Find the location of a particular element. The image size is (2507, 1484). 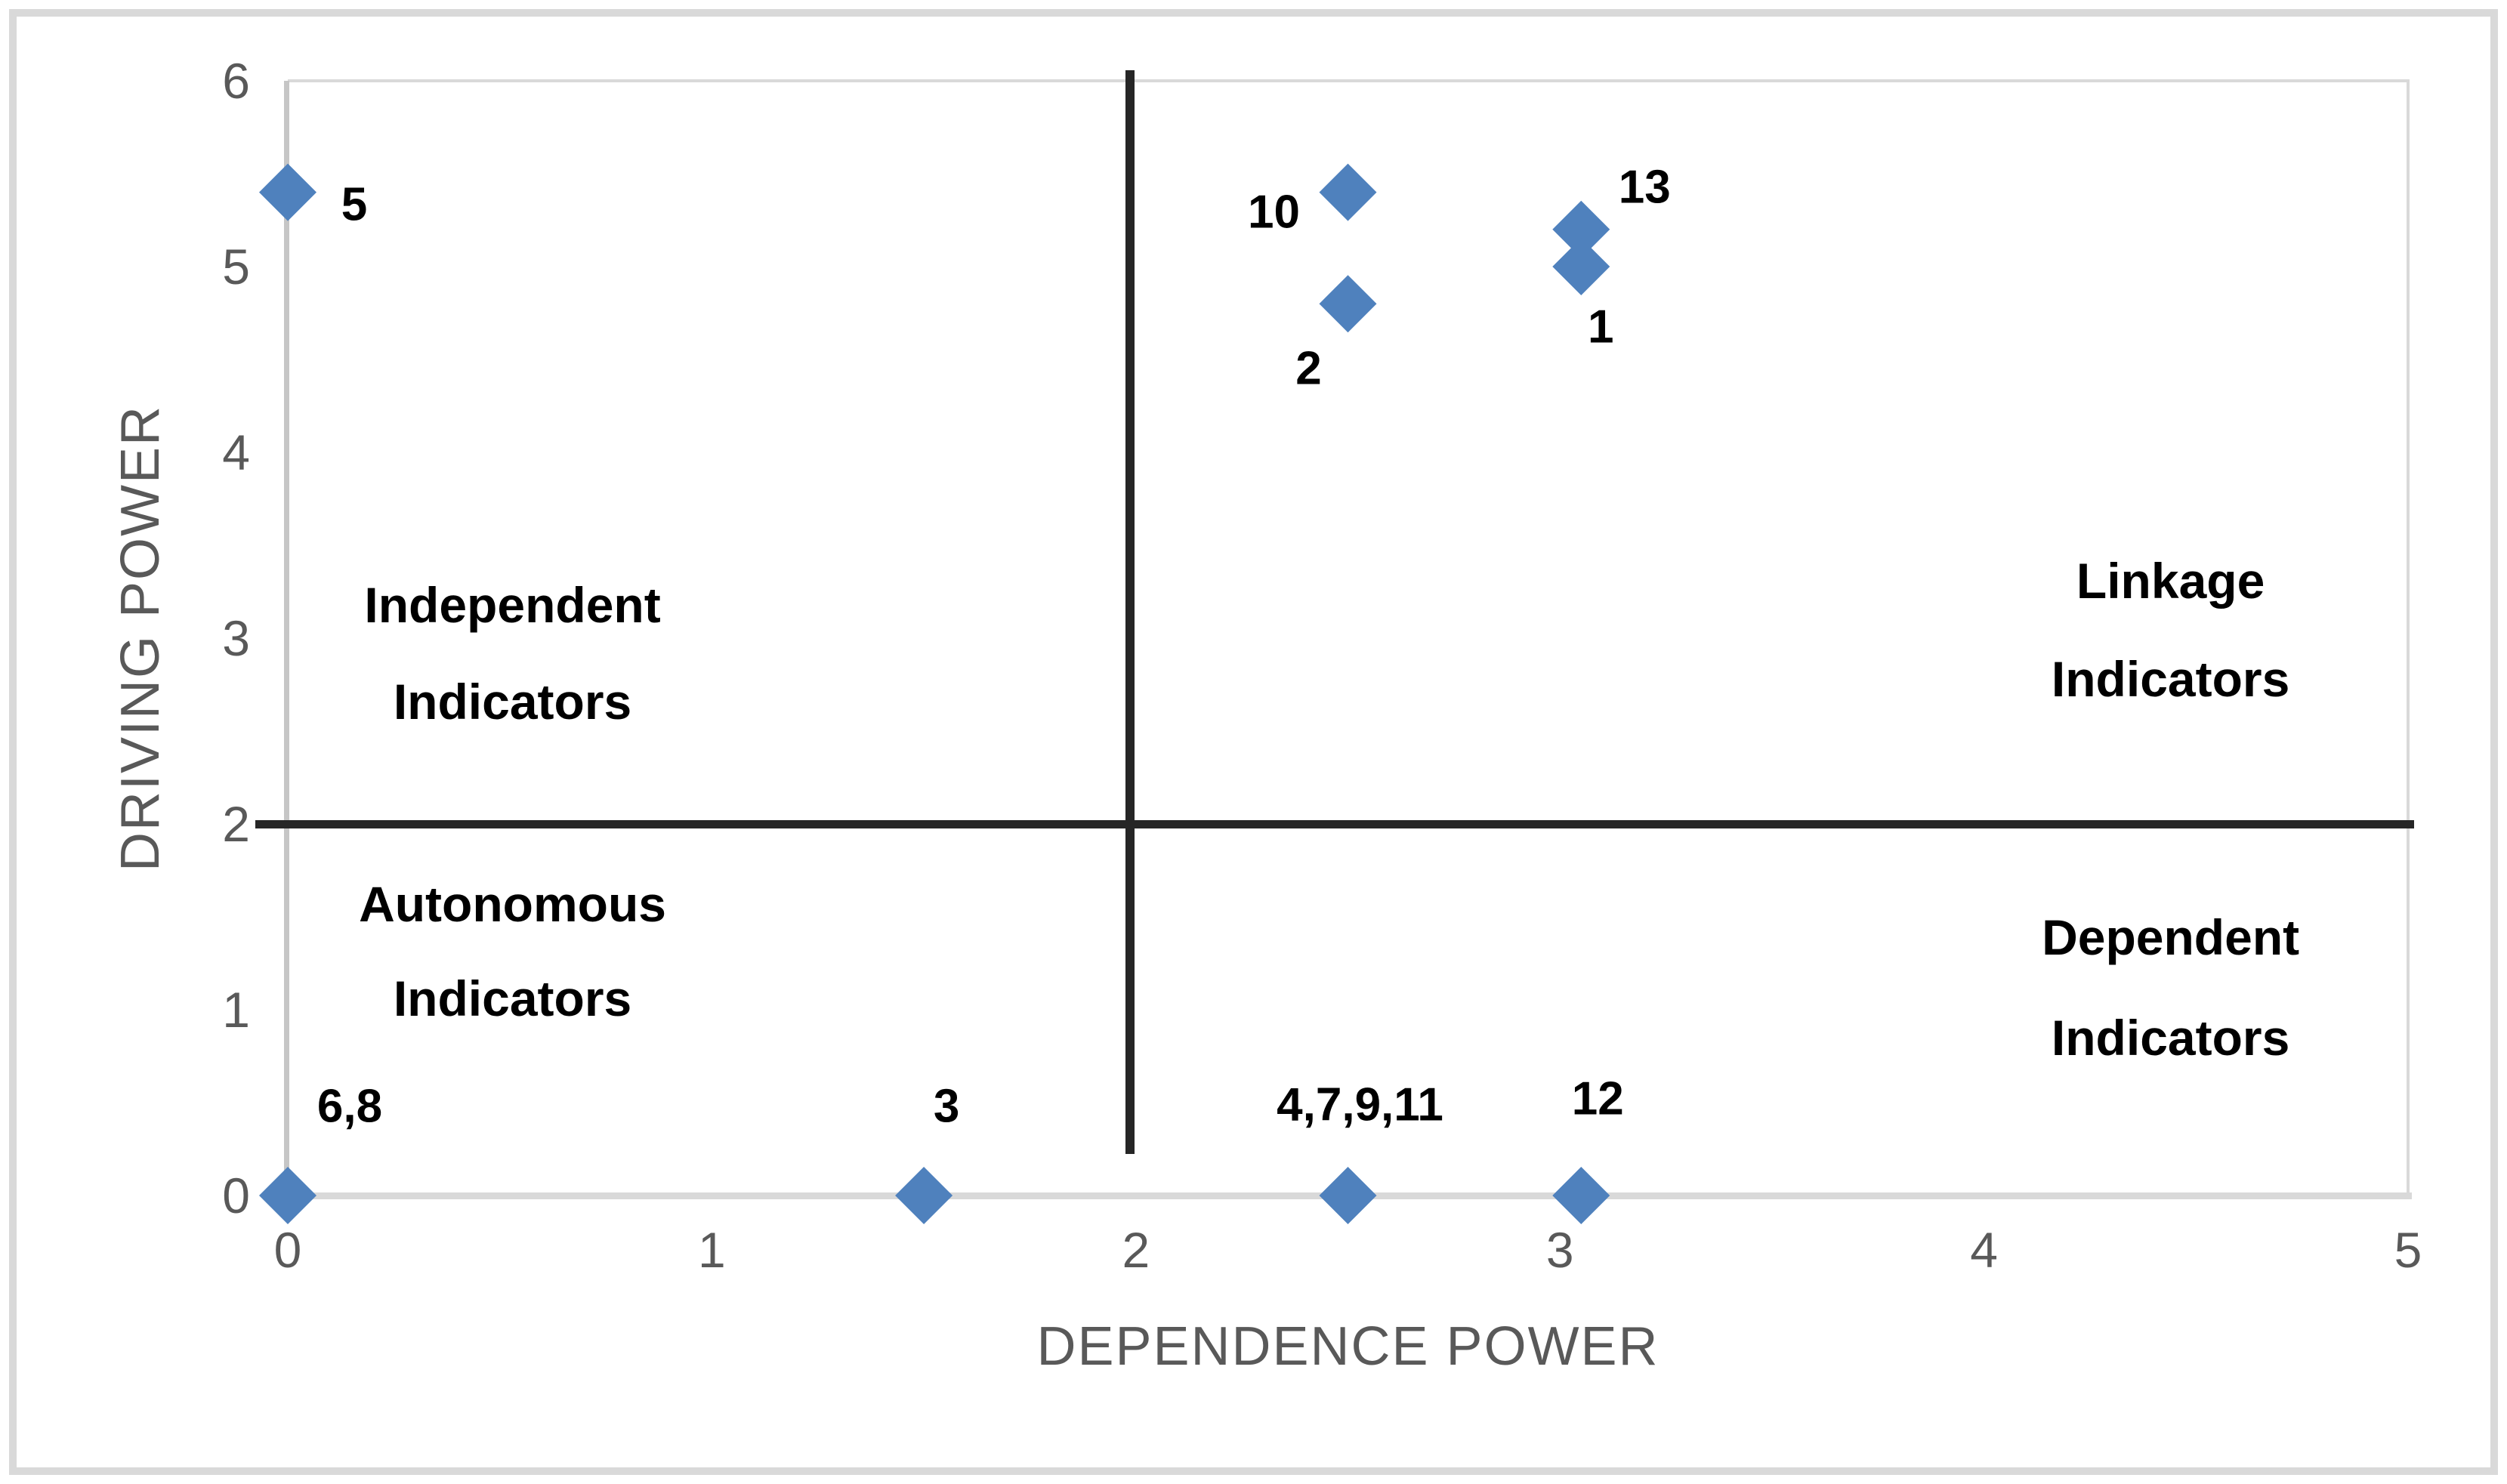

quadrant-label-linkage: Indicators is located at coordinates (2170, 679).